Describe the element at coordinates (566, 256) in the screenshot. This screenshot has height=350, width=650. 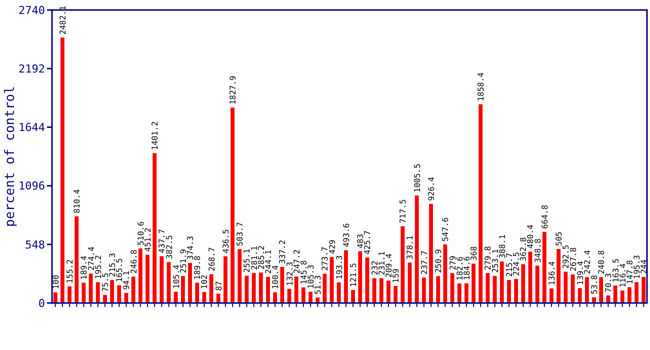
I see `data-label: 292.5` at that location.